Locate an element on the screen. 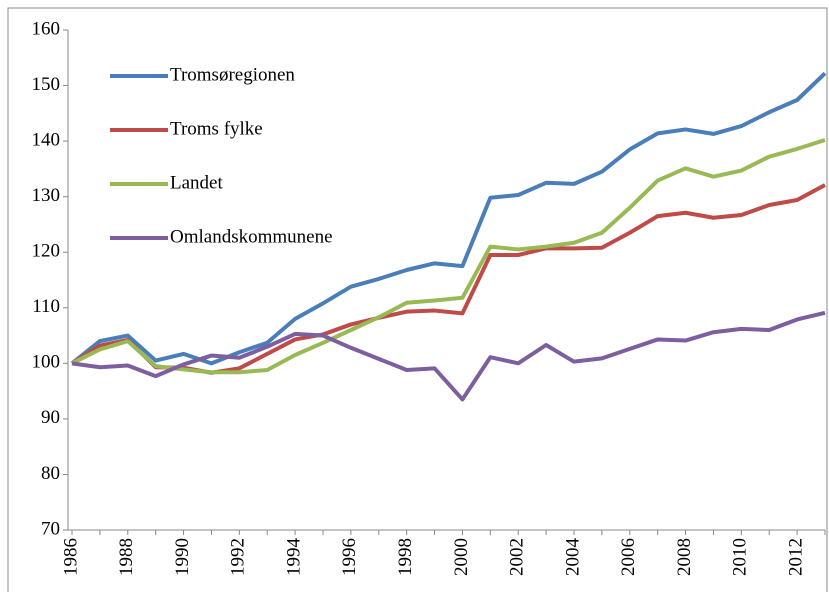 The image size is (829, 592). legend-label: Tromsøregionen is located at coordinates (232, 74).